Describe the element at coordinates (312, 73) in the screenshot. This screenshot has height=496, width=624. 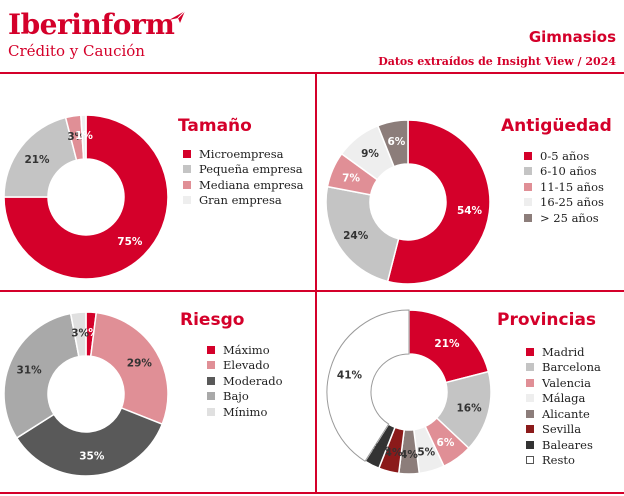
I see `header-rule` at that location.